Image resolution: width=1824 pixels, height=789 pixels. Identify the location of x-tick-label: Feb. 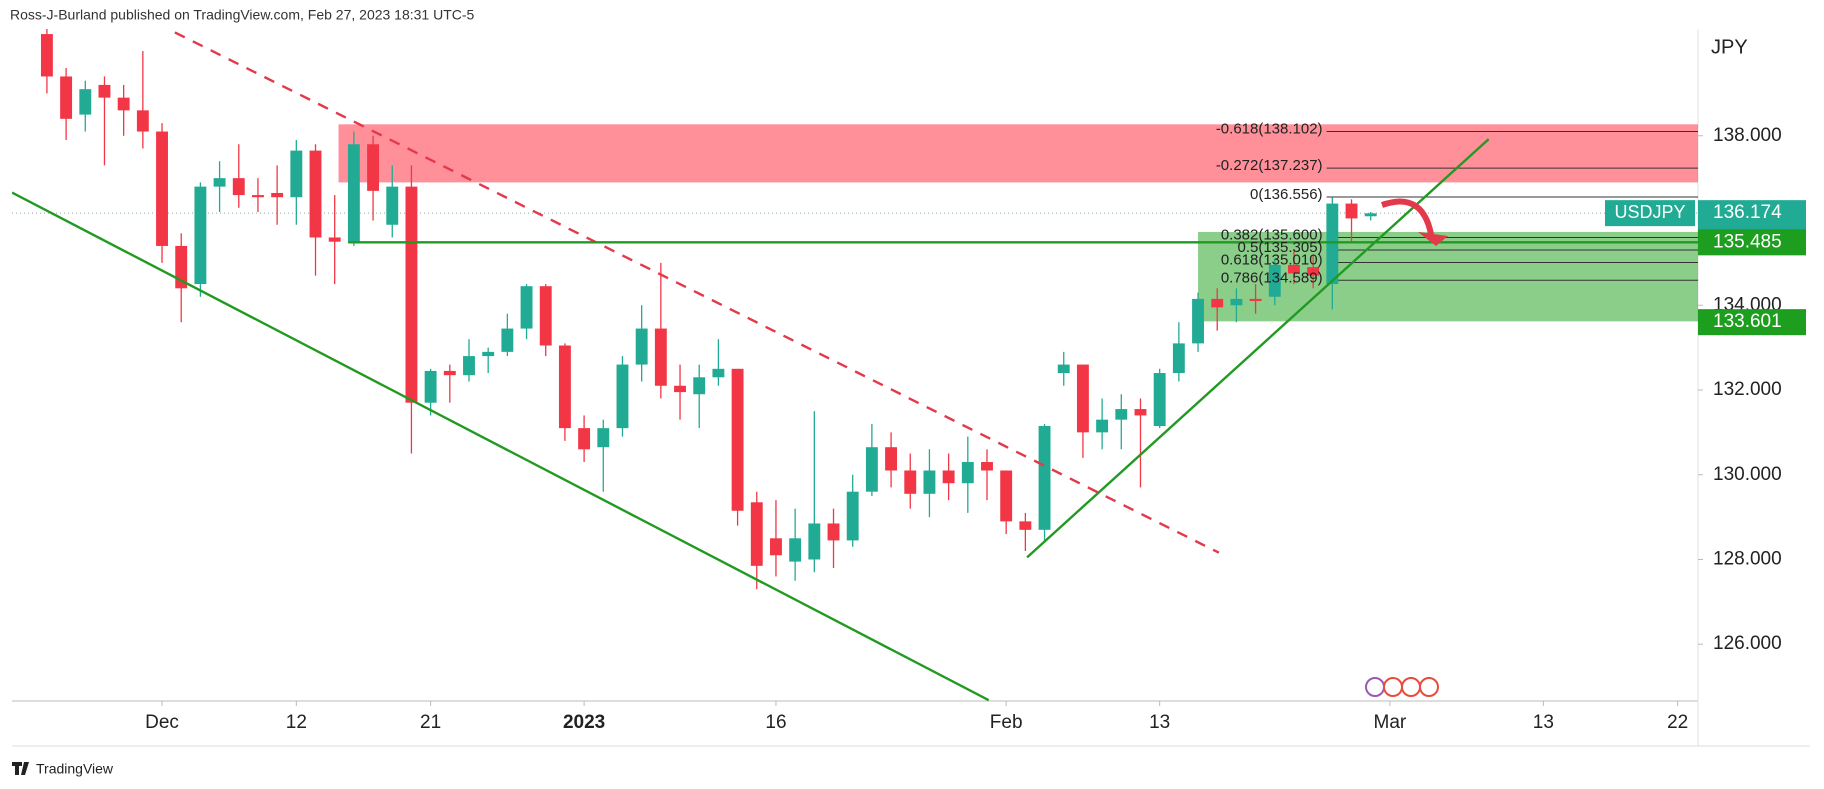
(1006, 722).